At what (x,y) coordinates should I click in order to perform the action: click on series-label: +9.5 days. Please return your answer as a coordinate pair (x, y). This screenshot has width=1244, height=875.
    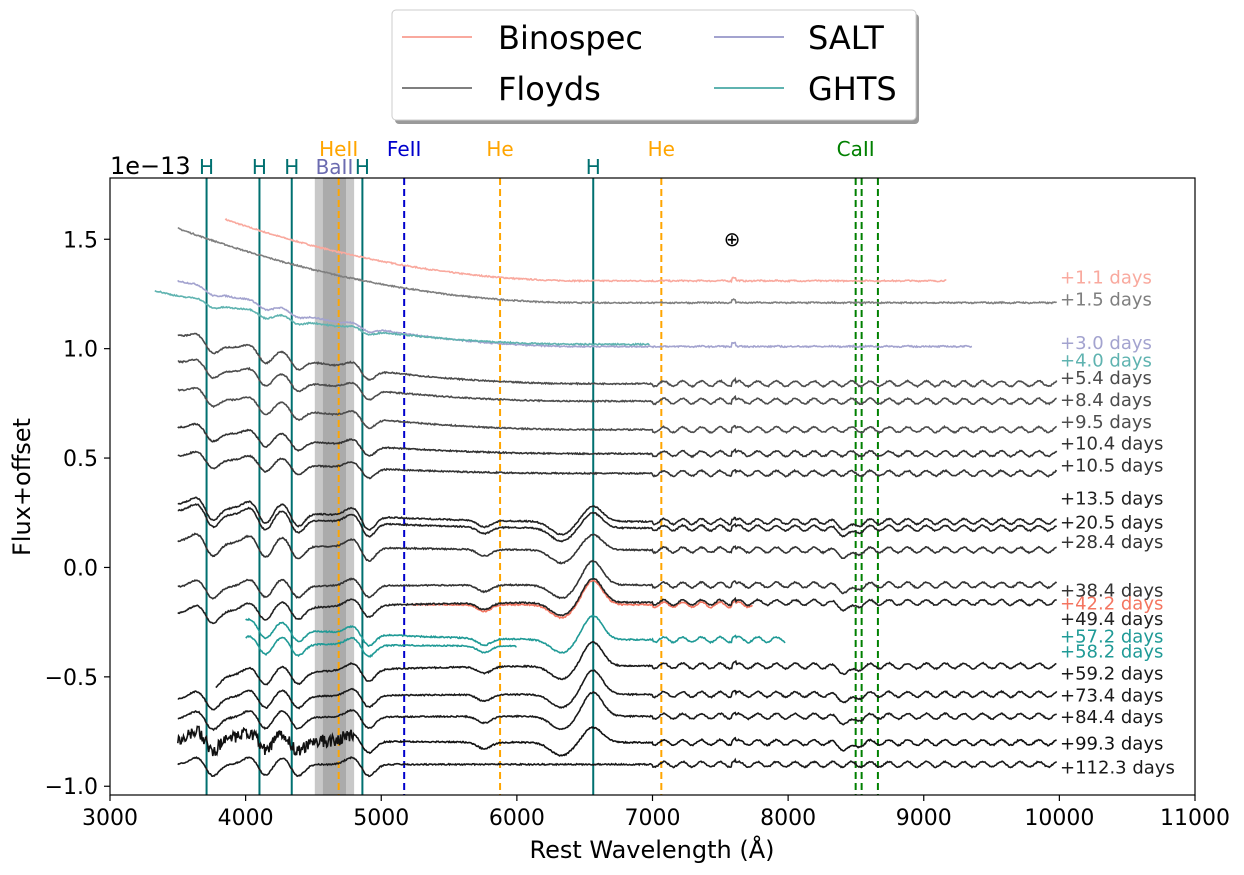
    Looking at the image, I should click on (1106, 422).